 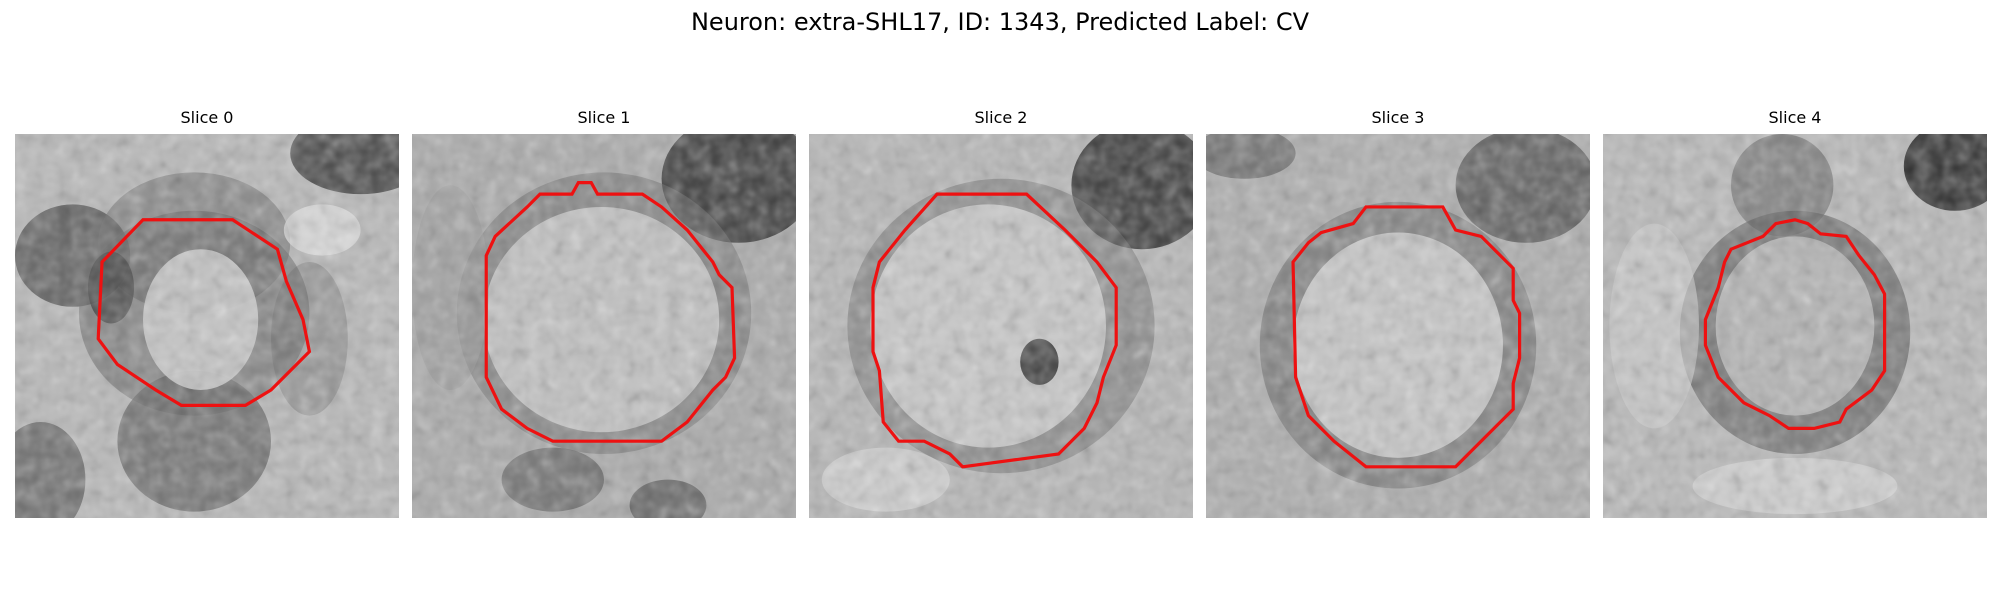 I want to click on slice-panel-0: Slice 0, so click(x=207, y=313).